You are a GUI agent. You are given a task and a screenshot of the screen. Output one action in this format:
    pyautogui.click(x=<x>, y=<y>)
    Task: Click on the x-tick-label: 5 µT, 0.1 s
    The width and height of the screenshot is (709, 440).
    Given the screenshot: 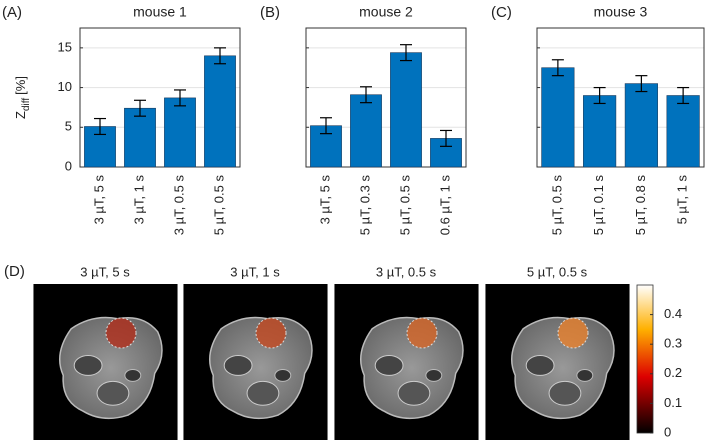 What is the action you would take?
    pyautogui.click(x=598, y=205)
    